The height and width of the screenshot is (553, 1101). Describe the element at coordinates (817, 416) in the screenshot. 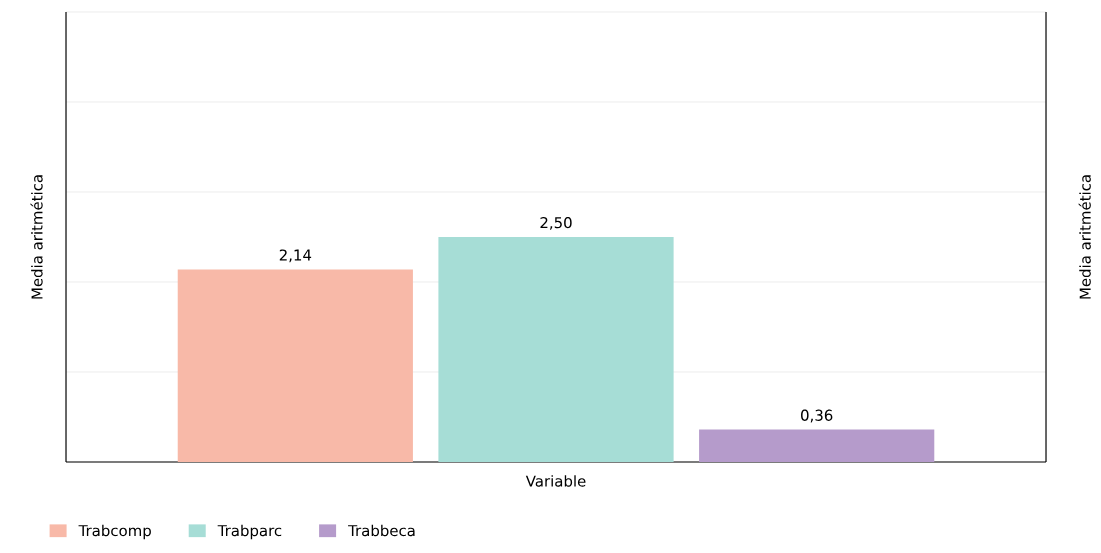

I see `data-label: 0,36` at that location.